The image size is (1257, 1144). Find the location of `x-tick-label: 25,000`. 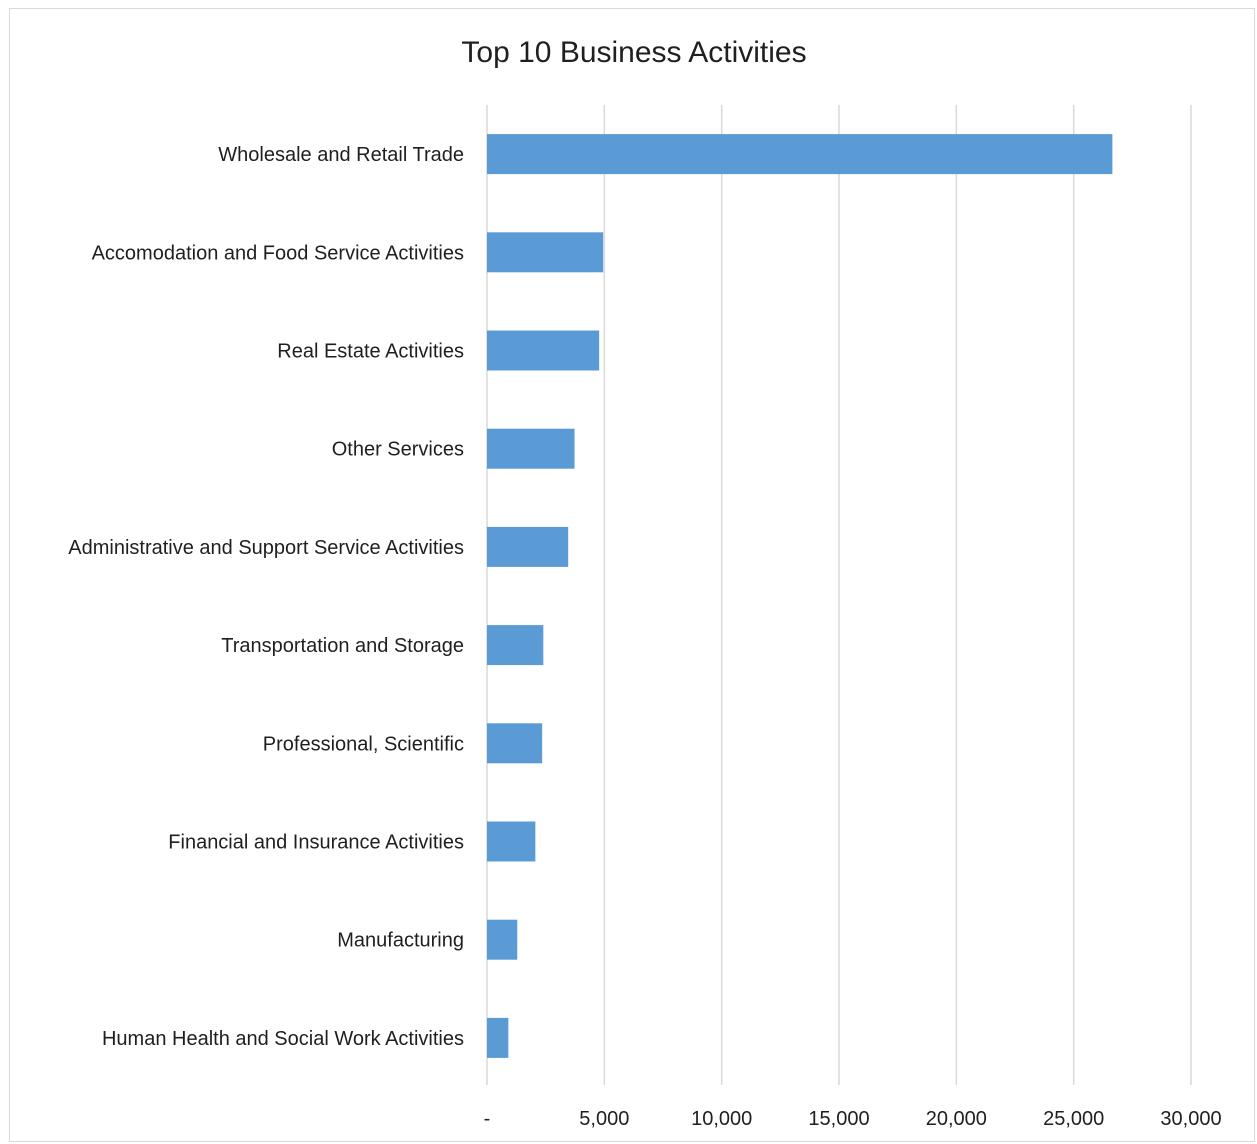

x-tick-label: 25,000 is located at coordinates (1073, 1119).